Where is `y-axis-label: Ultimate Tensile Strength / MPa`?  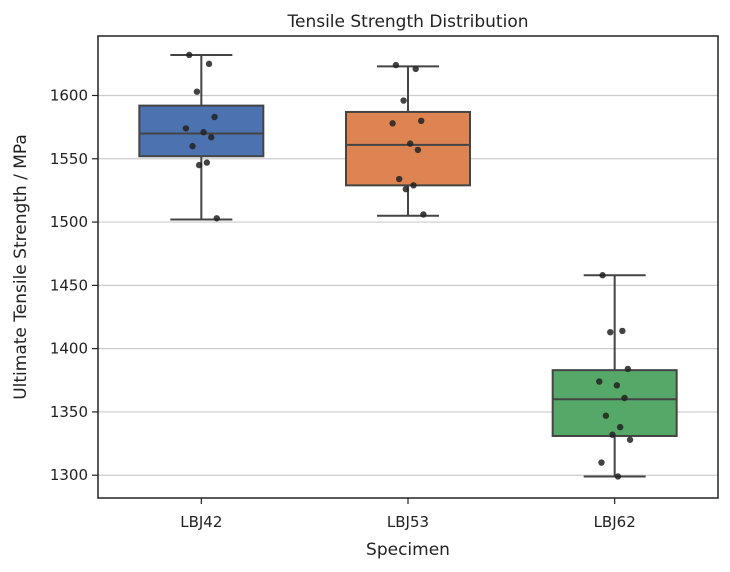 y-axis-label: Ultimate Tensile Strength / MPa is located at coordinates (21, 267).